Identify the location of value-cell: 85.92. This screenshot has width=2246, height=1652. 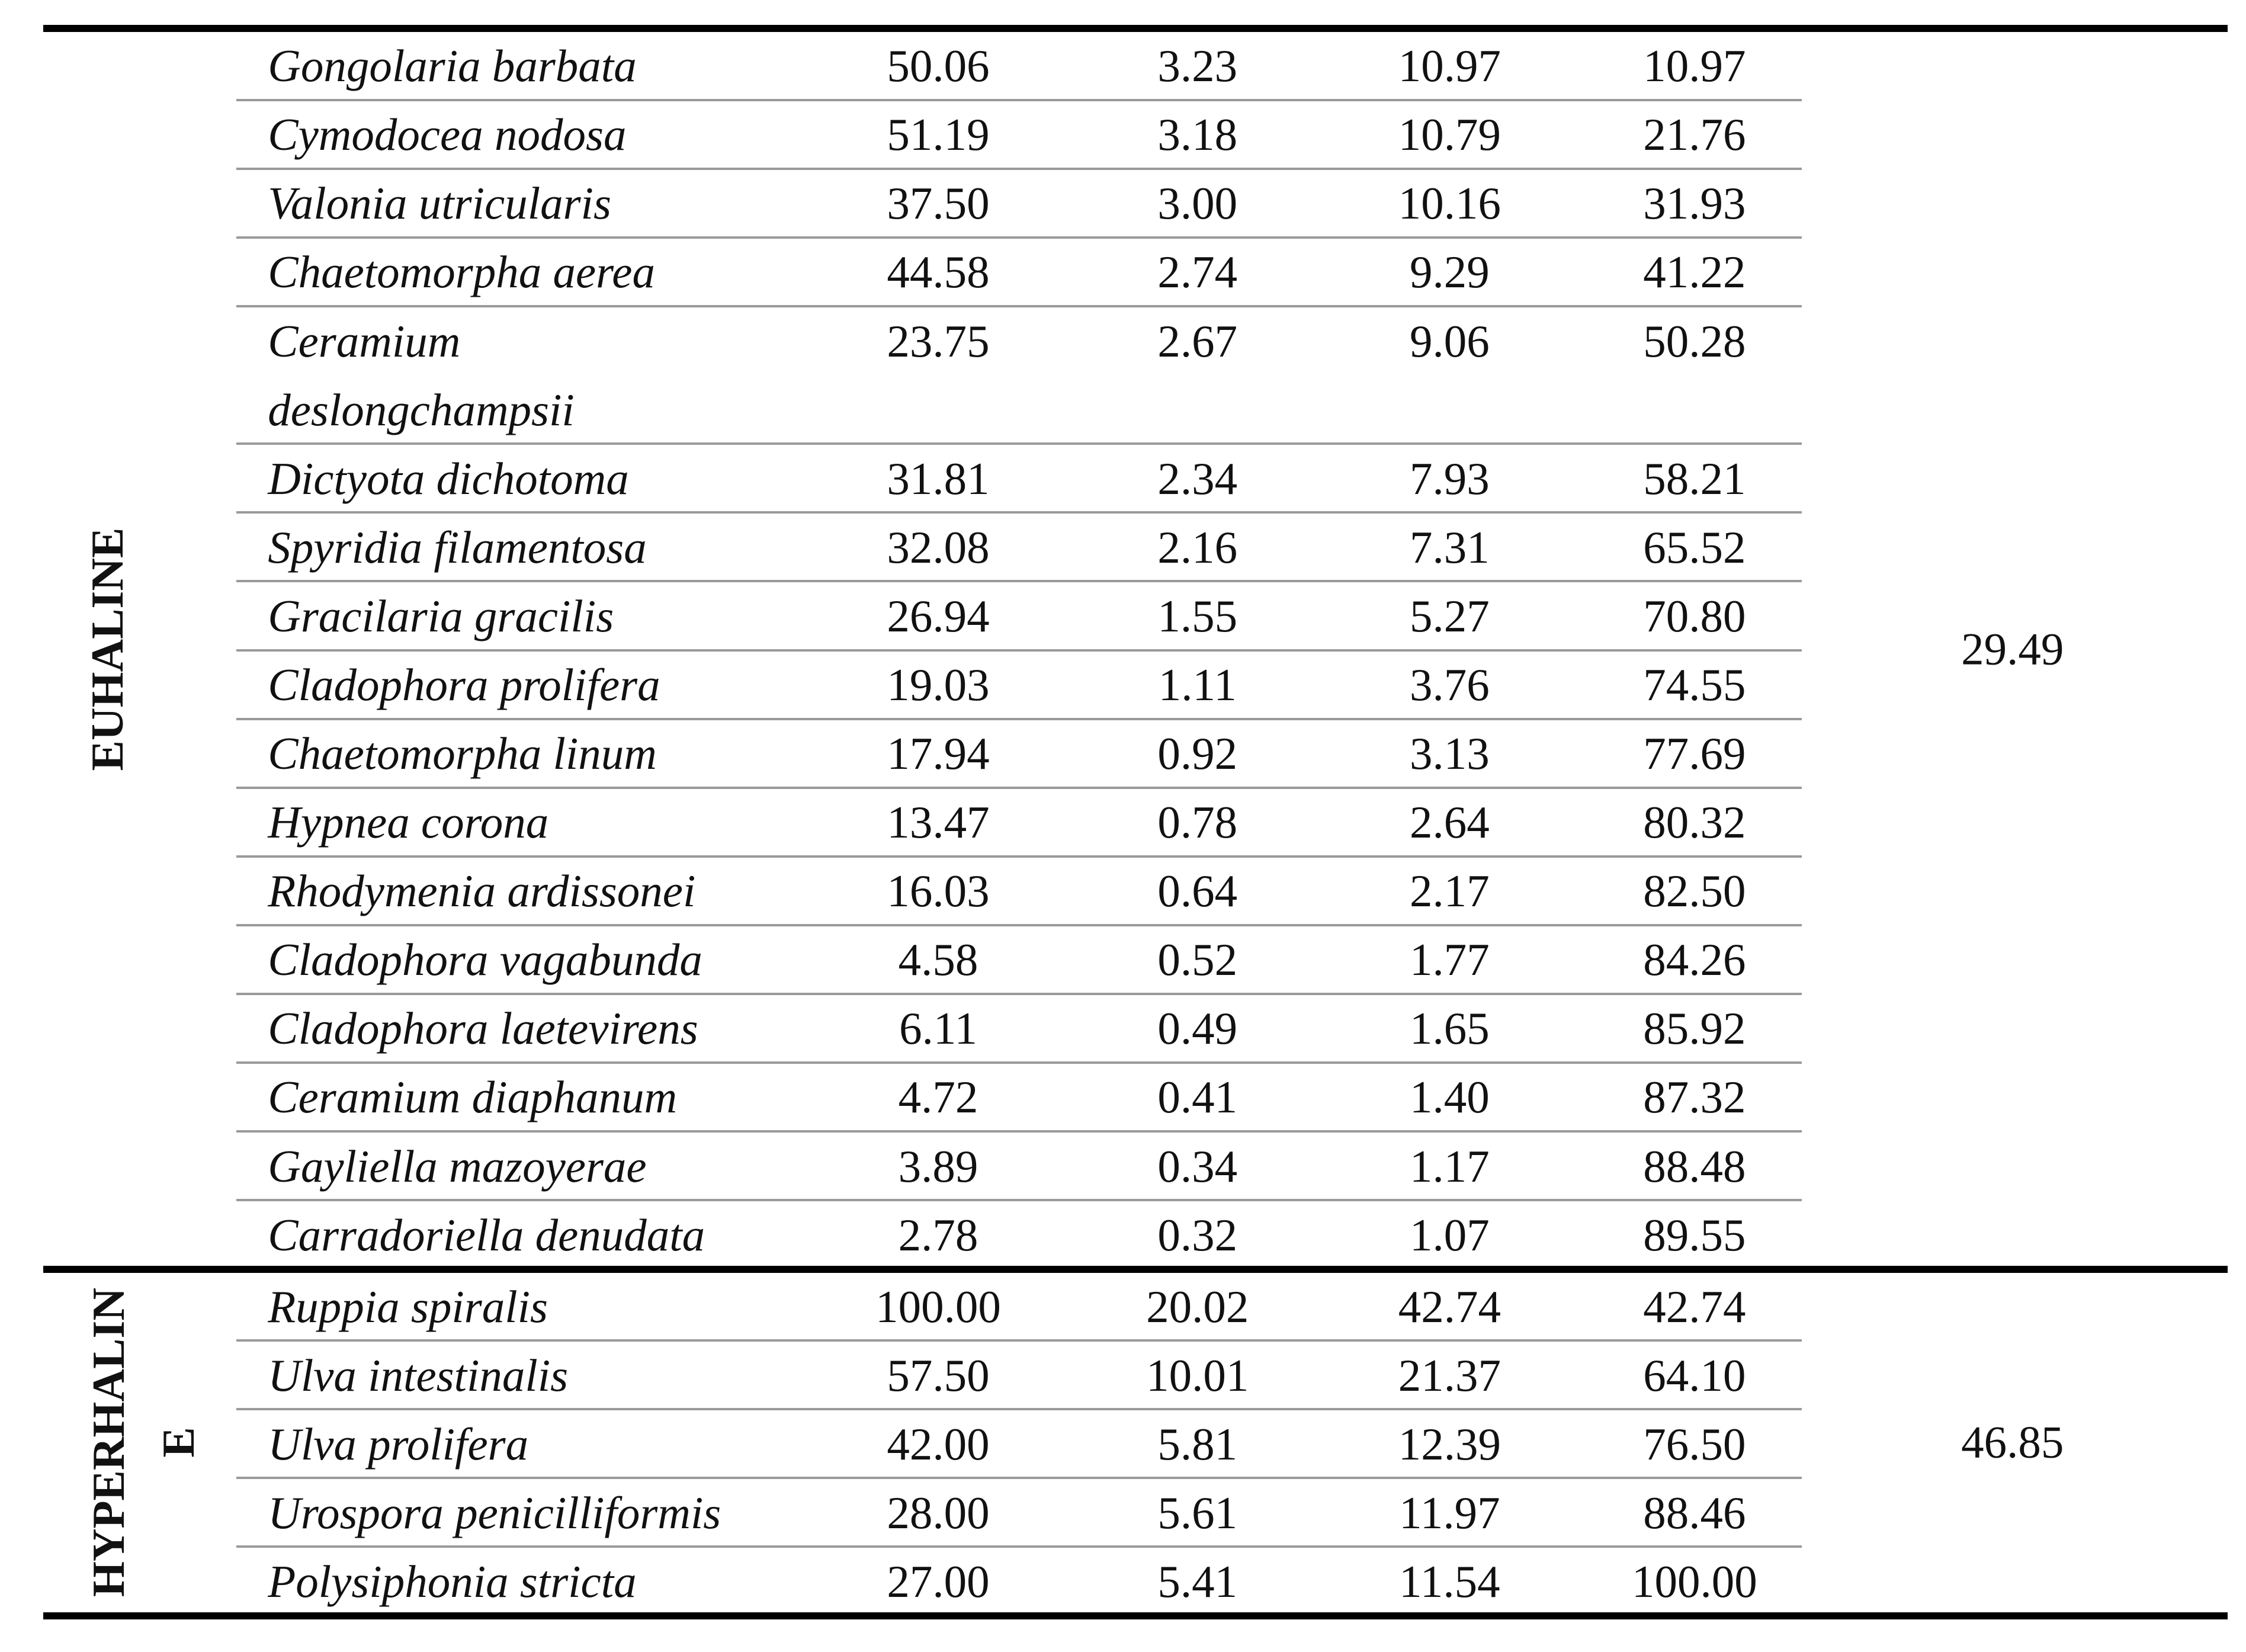
(1694, 1028).